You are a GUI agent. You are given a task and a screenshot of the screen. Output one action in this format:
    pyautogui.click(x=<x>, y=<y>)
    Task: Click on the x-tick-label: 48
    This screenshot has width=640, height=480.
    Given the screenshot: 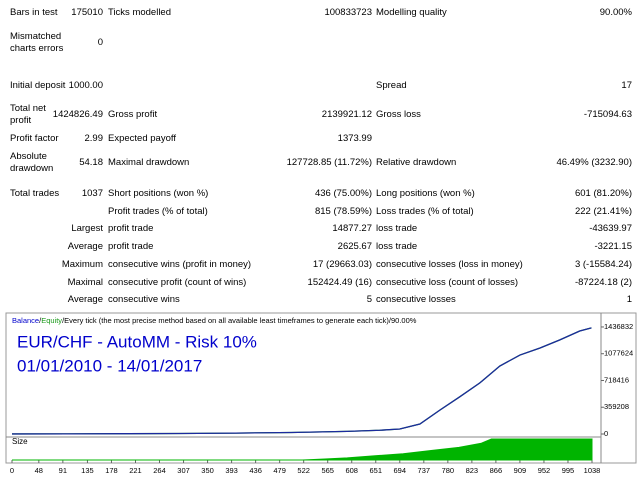 What is the action you would take?
    pyautogui.click(x=39, y=470)
    